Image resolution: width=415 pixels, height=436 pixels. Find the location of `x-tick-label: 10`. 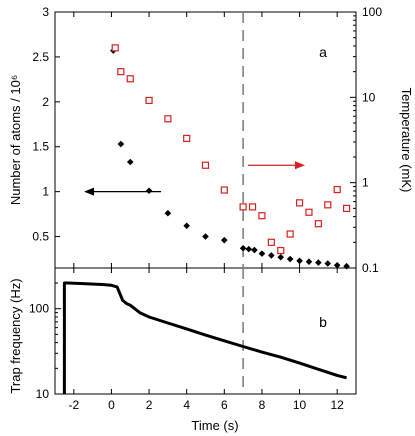

x-tick-label: 10 is located at coordinates (300, 405).